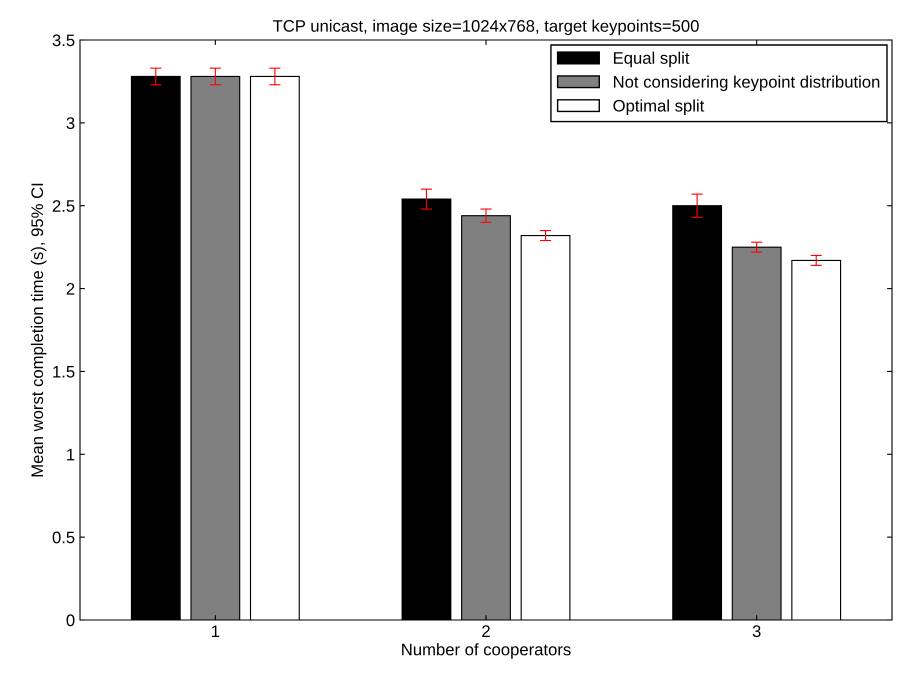 The width and height of the screenshot is (903, 682). Describe the element at coordinates (486, 651) in the screenshot. I see `x-axis-title: Number of cooperators` at that location.